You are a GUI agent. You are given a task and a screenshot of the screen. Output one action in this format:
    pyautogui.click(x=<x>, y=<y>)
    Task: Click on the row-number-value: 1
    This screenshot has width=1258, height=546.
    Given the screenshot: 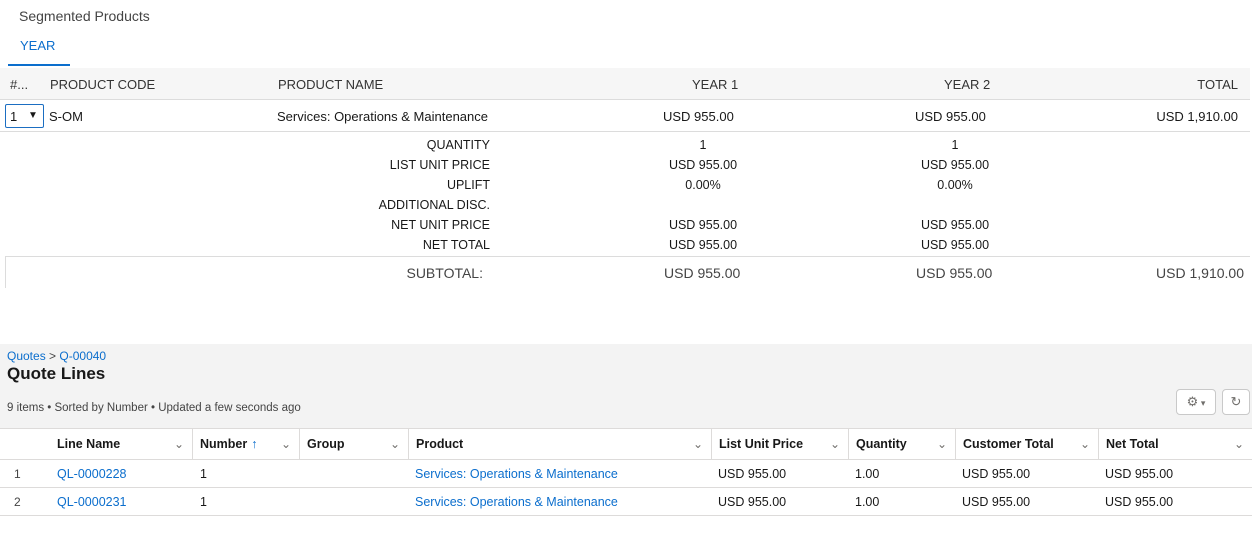 What is the action you would take?
    pyautogui.click(x=14, y=116)
    